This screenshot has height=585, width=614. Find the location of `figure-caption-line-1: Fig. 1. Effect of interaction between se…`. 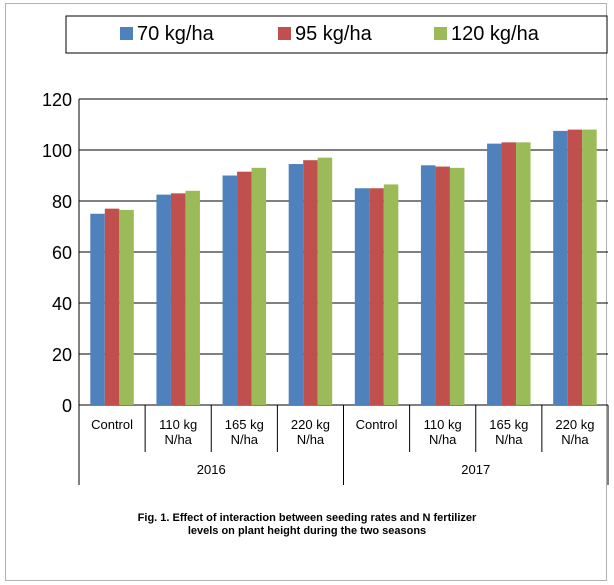

figure-caption-line-1: Fig. 1. Effect of interaction between se… is located at coordinates (307, 518).